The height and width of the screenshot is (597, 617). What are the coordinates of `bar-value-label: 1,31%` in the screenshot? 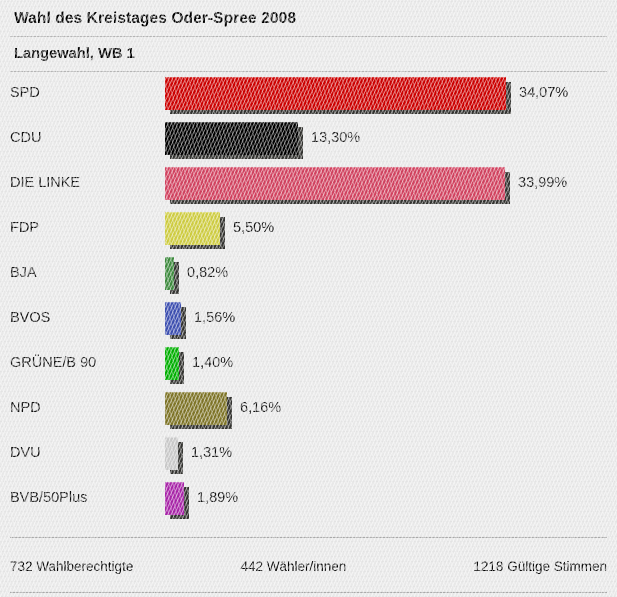 It's located at (212, 453).